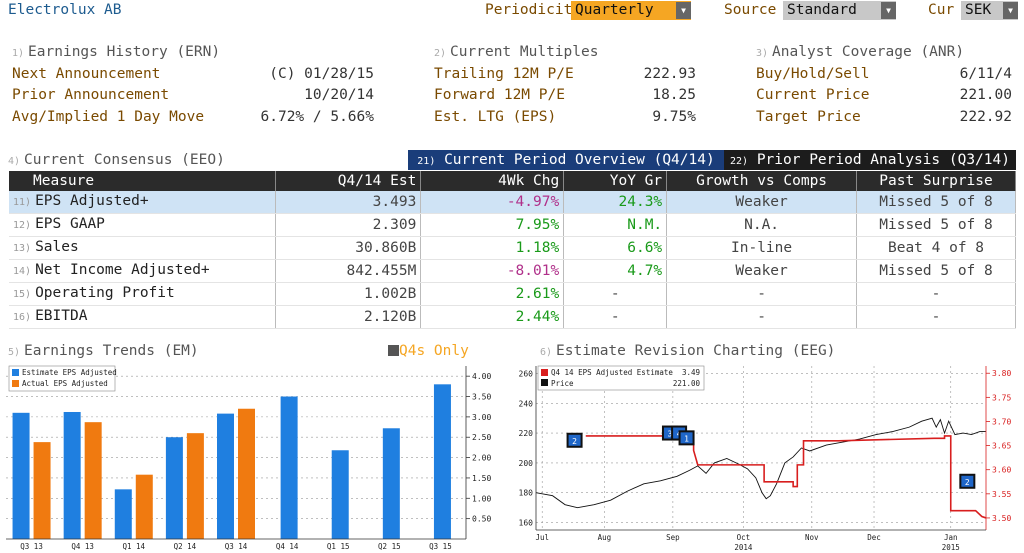  I want to click on security-title: Electrolux AB, so click(65, 10).